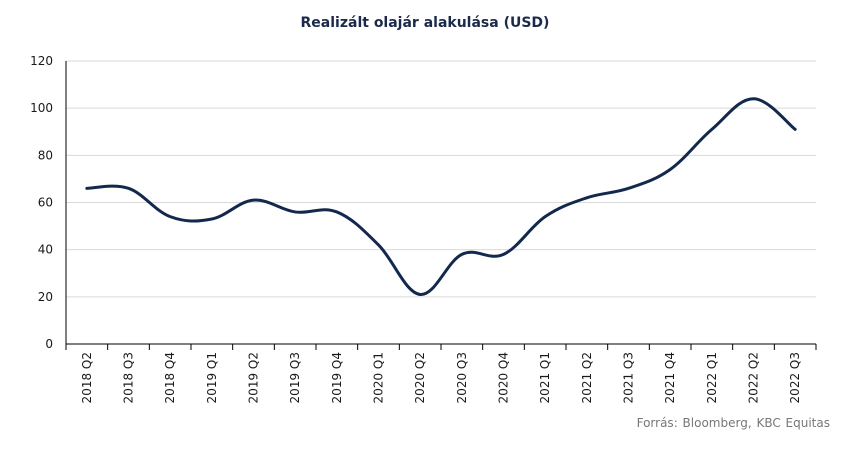  Describe the element at coordinates (337, 377) in the screenshot. I see `x-tick-label: 2019 Q4` at that location.